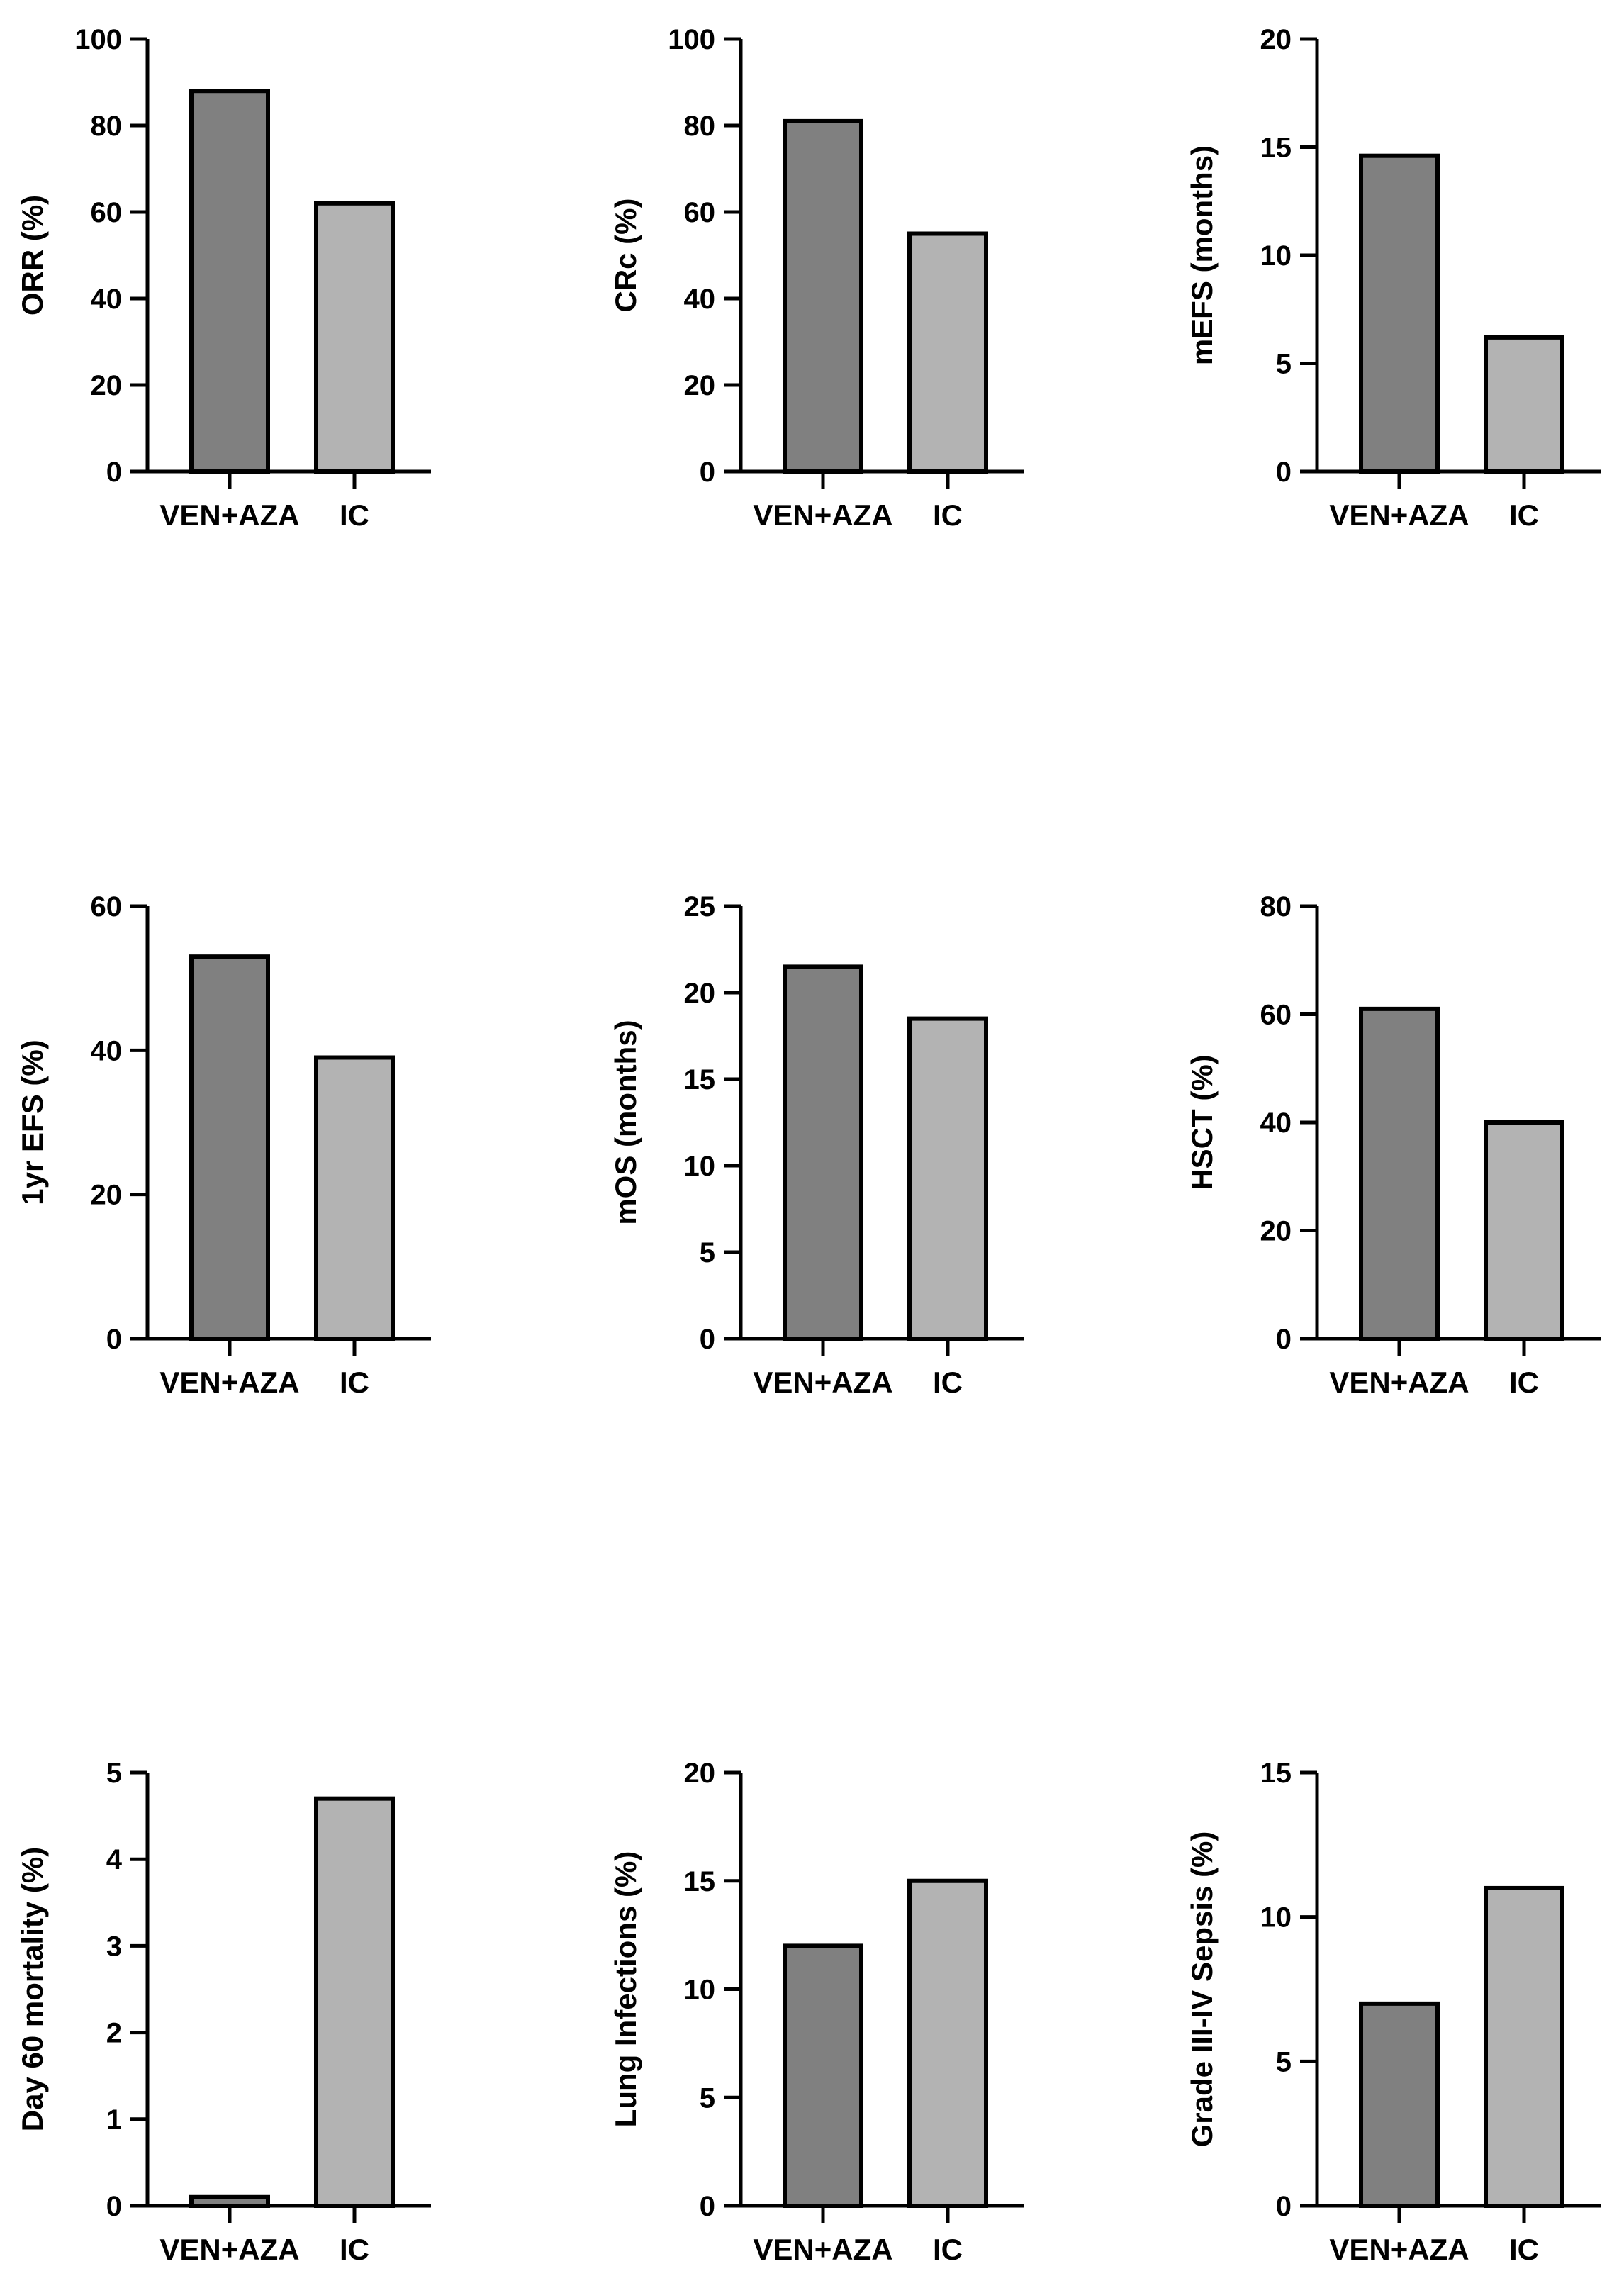  What do you see at coordinates (33, 255) in the screenshot?
I see `y-axis-title: ORR (%)` at bounding box center [33, 255].